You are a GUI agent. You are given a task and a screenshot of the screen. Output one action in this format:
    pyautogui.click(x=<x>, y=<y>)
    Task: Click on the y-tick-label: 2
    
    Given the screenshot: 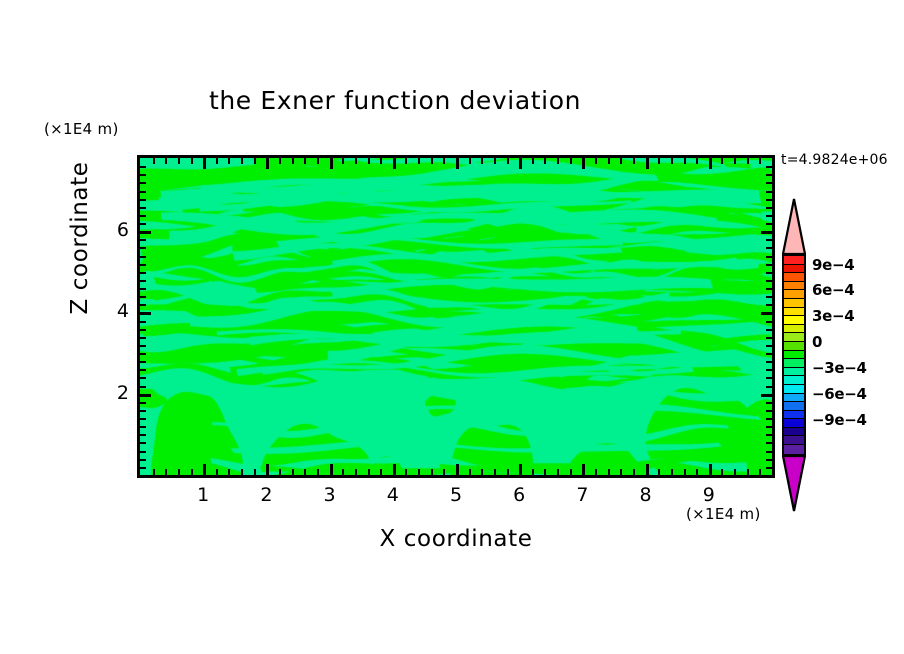 What is the action you would take?
    pyautogui.click(x=122, y=392)
    